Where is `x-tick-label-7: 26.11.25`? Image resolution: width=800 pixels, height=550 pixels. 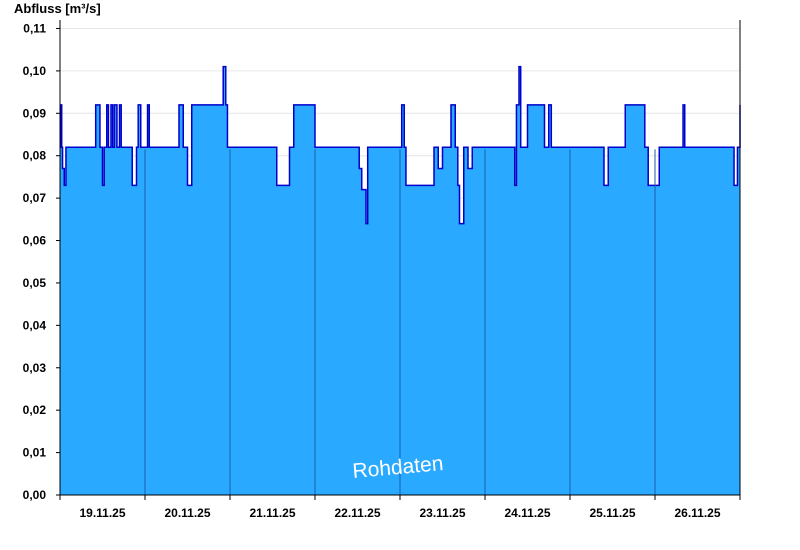
x-tick-label-7: 26.11.25 is located at coordinates (697, 513).